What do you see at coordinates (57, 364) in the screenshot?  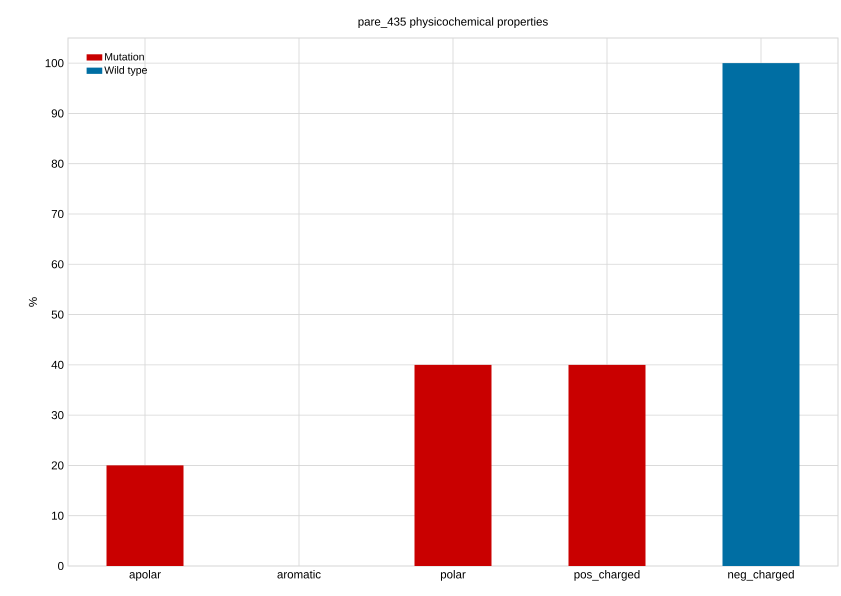 I see `y-tick-label: 40` at bounding box center [57, 364].